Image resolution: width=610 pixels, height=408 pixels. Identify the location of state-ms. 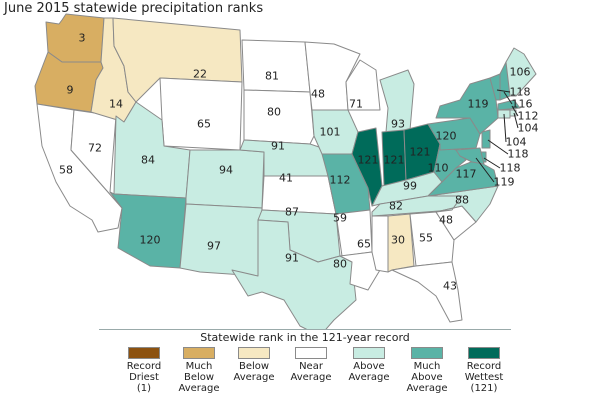
(380, 244).